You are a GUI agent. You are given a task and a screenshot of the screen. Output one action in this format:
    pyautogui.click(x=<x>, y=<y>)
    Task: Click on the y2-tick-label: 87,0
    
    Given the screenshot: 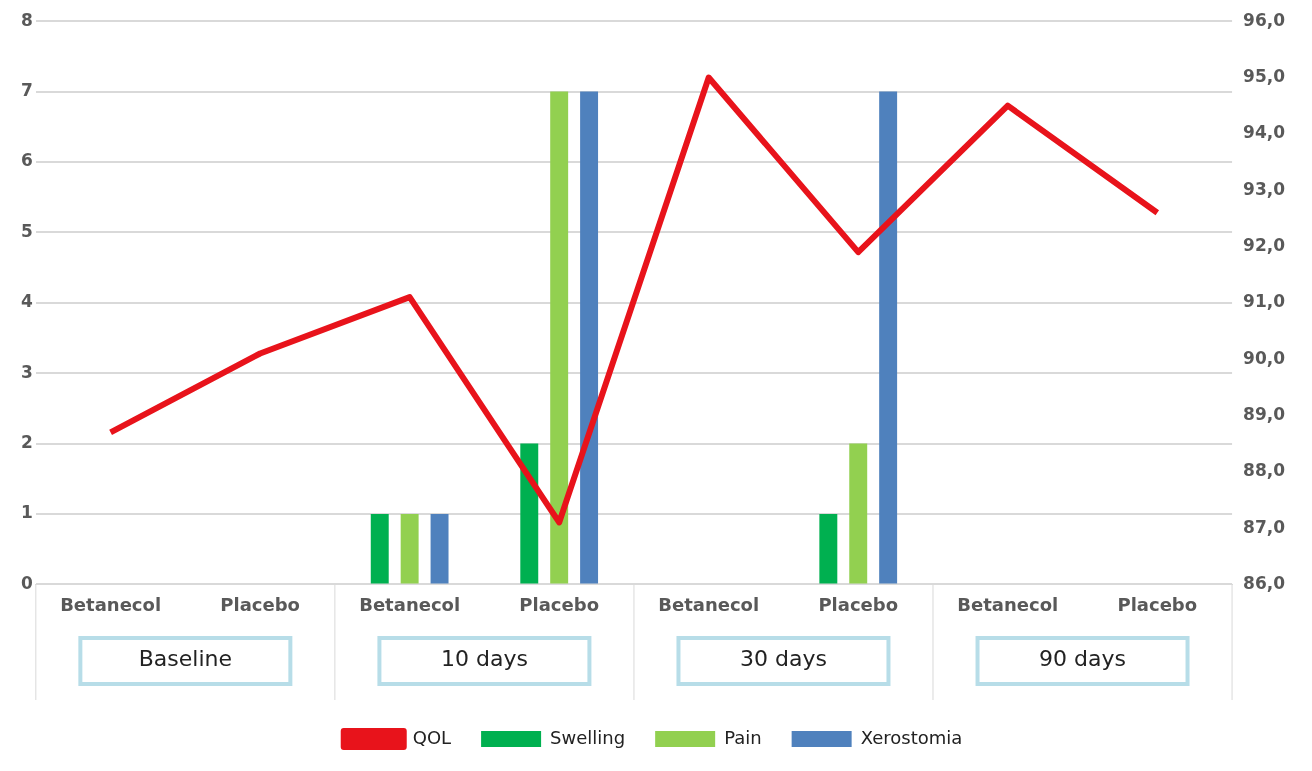 What is the action you would take?
    pyautogui.click(x=1264, y=526)
    